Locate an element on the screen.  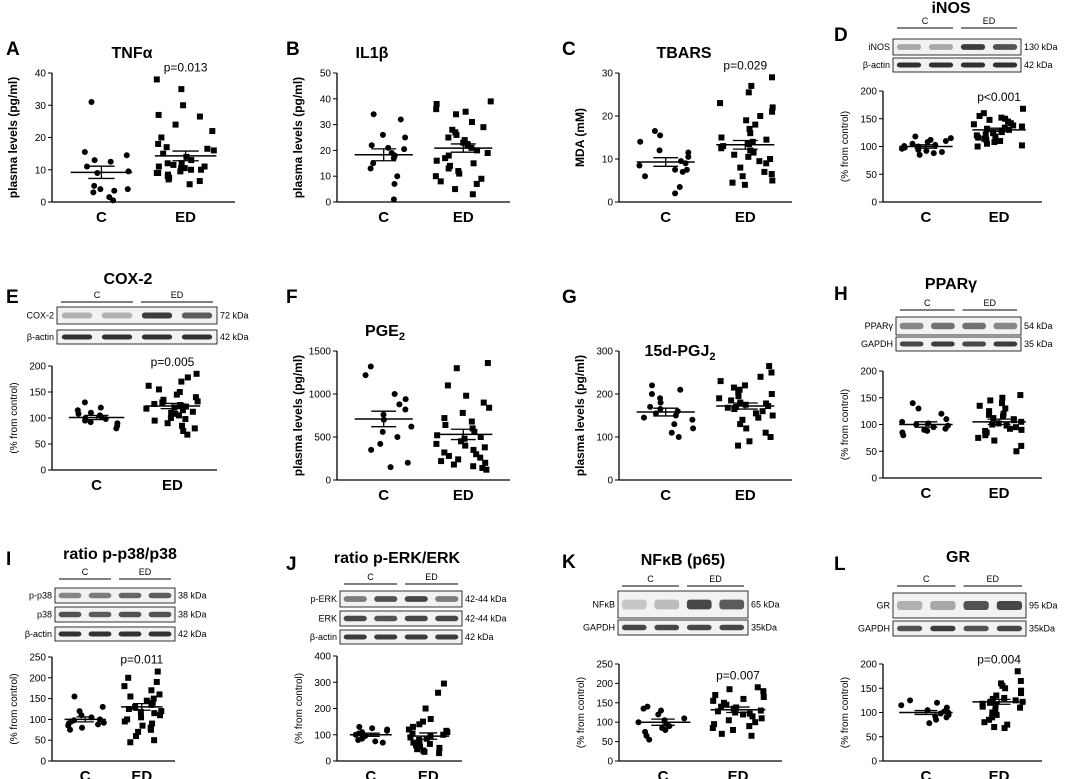
y-tick-label: 50 is located at coordinates (872, 737).